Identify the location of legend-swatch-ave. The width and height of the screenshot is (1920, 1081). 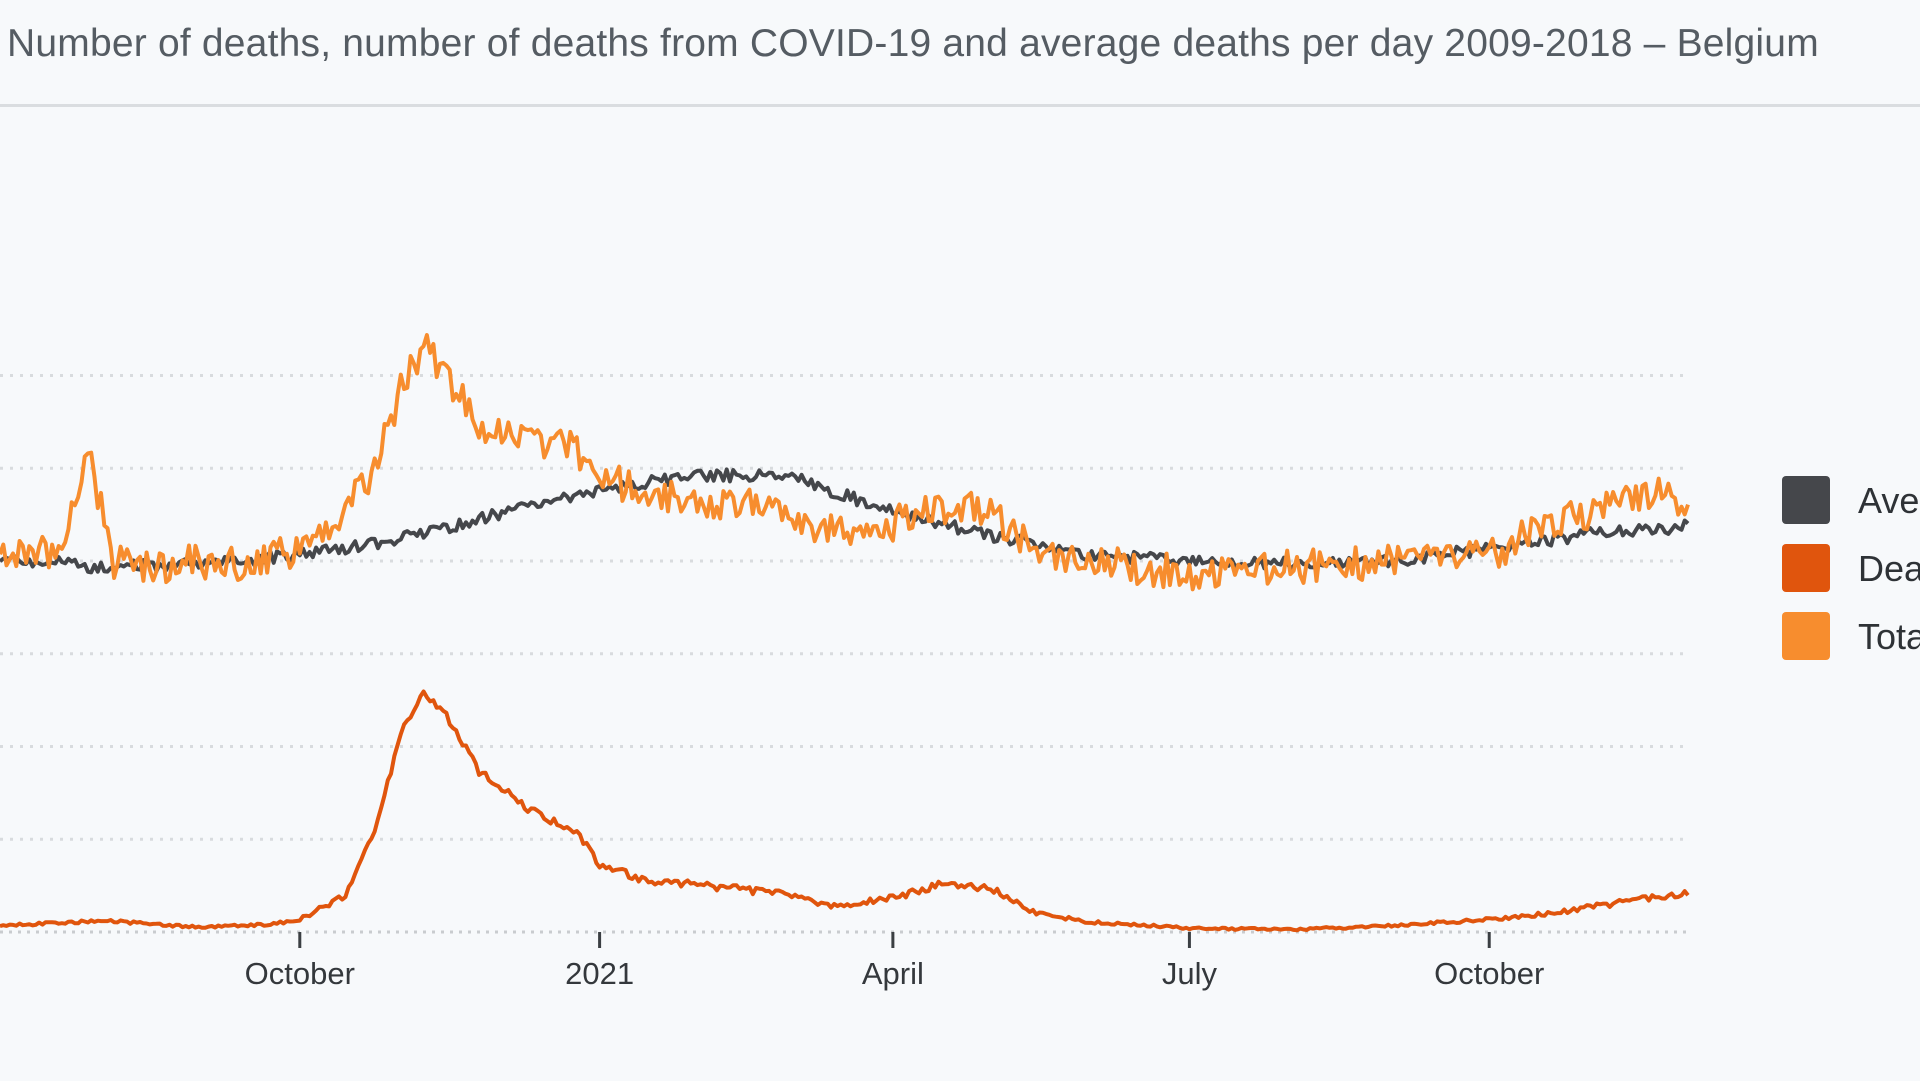
(1806, 500).